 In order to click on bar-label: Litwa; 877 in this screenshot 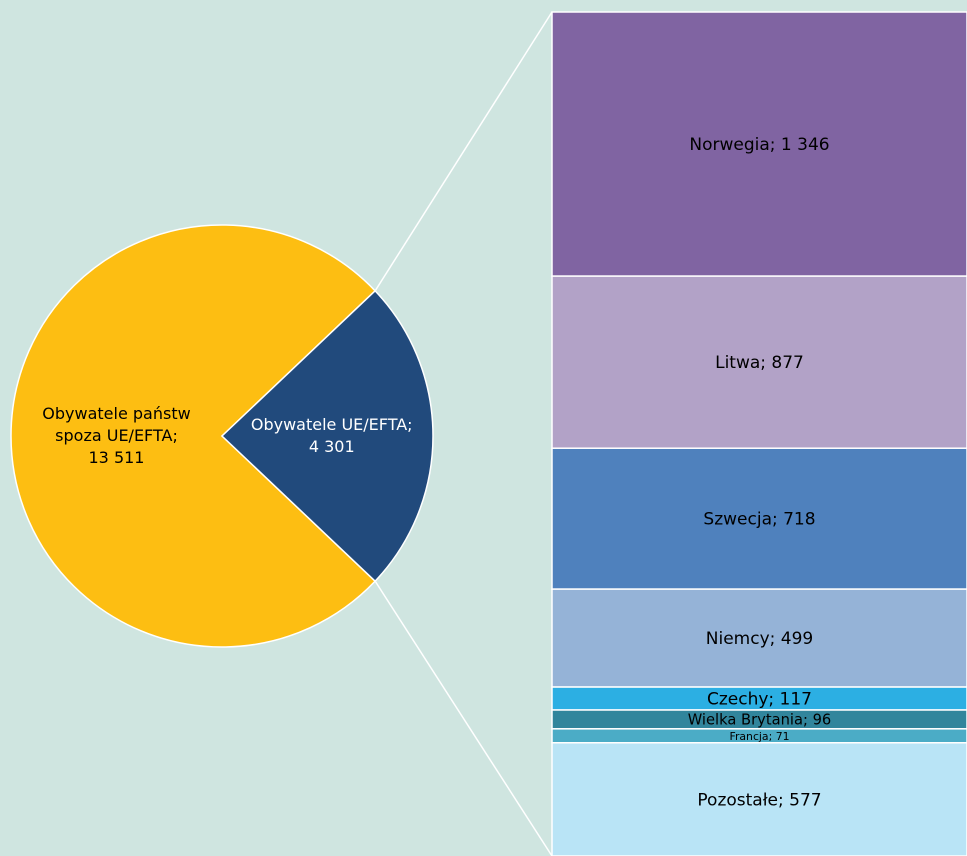, I will do `click(759, 363)`.